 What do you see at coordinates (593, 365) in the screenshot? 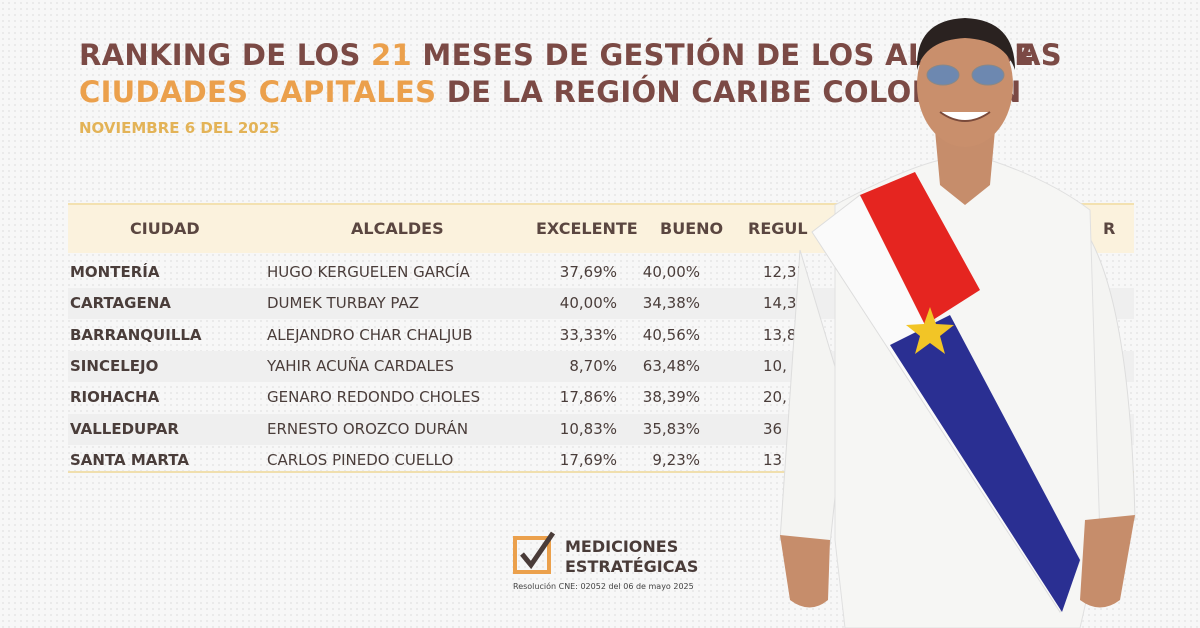
I see `cell-excelente: 8,70%` at bounding box center [593, 365].